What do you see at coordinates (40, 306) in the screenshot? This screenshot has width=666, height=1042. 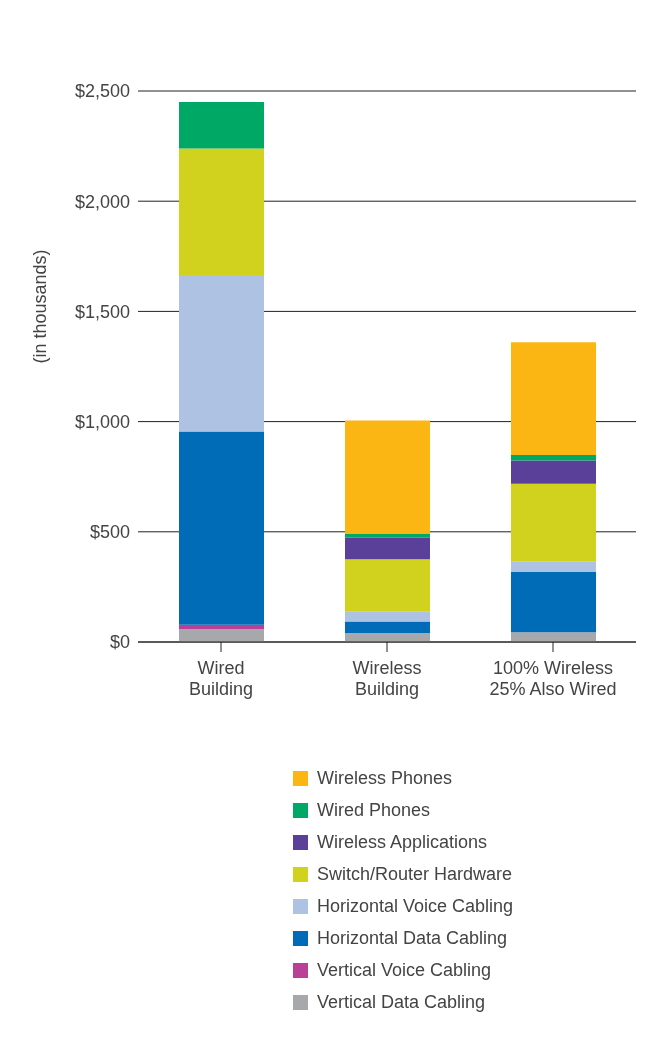 I see `y-axis-title: (in thousands)` at bounding box center [40, 306].